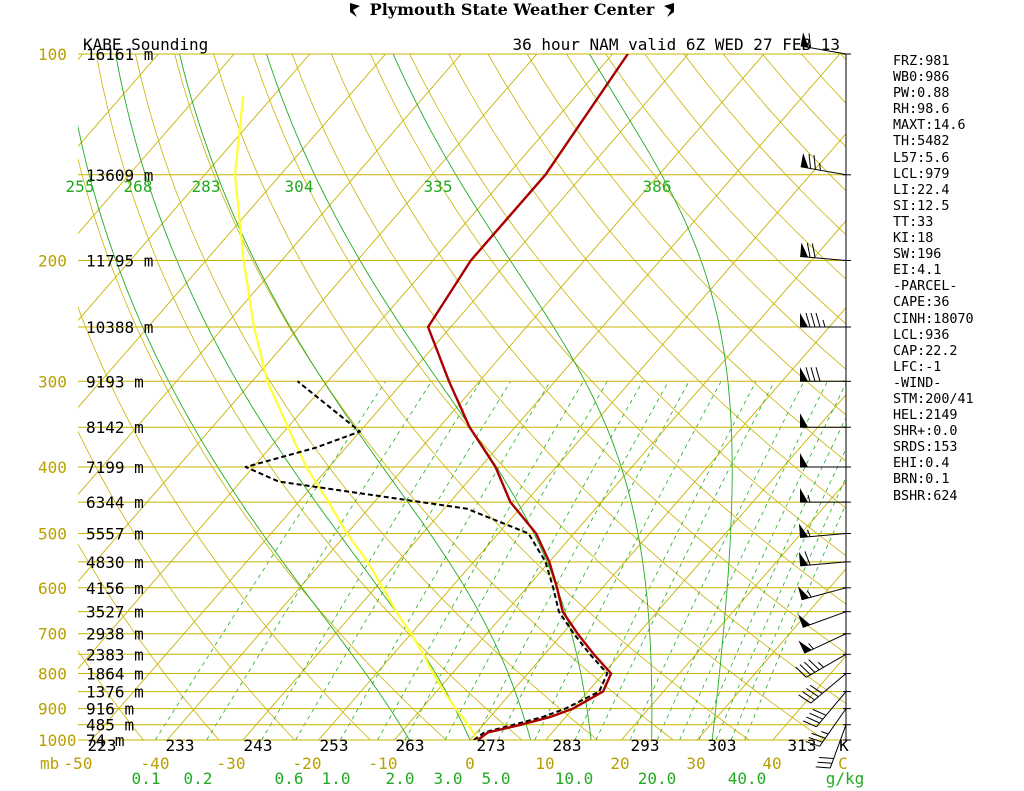 The height and width of the screenshot is (791, 1024). Describe the element at coordinates (921, 335) in the screenshot. I see `index-item: LCL:936` at that location.